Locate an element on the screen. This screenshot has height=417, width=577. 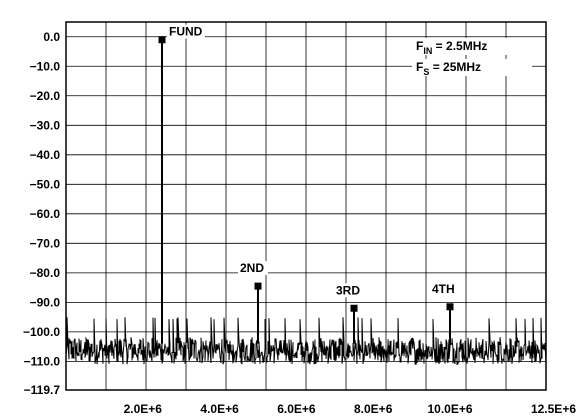
y-tick-label: −20.0 is located at coordinates (45, 96).